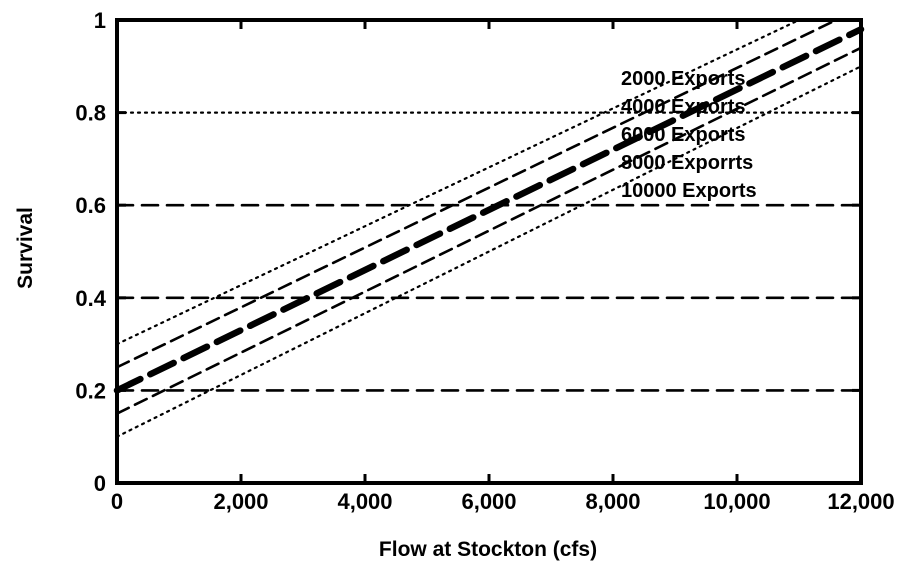  I want to click on x-tick-label: 10,000, so click(736, 501).